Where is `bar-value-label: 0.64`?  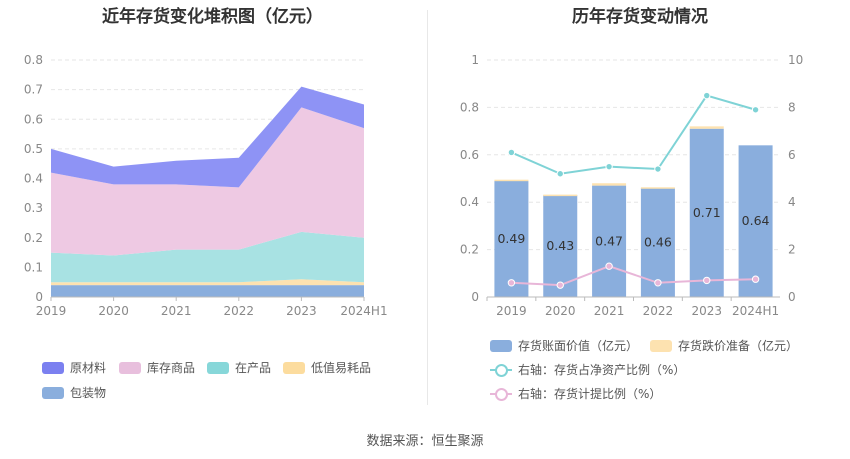
bar-value-label: 0.64 is located at coordinates (756, 220).